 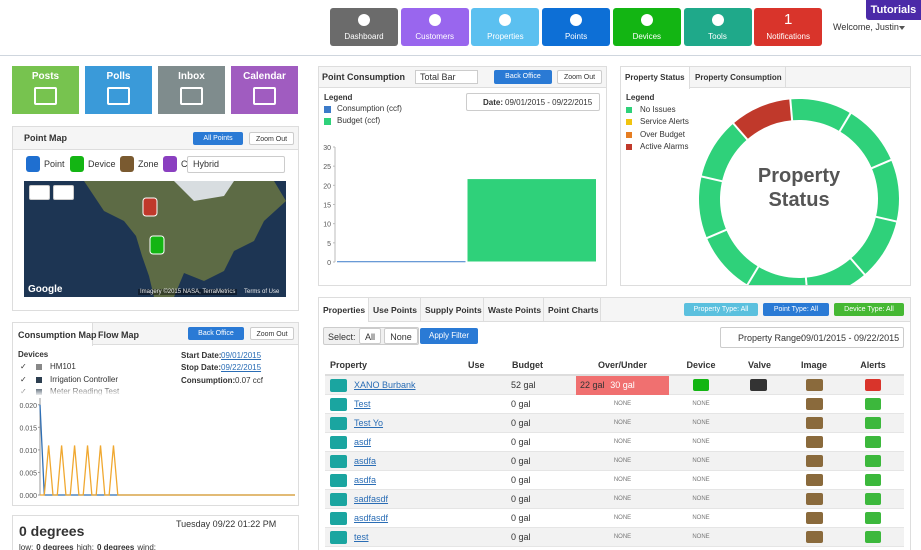 What do you see at coordinates (759, 365) in the screenshot?
I see `column-header: Valve` at bounding box center [759, 365].